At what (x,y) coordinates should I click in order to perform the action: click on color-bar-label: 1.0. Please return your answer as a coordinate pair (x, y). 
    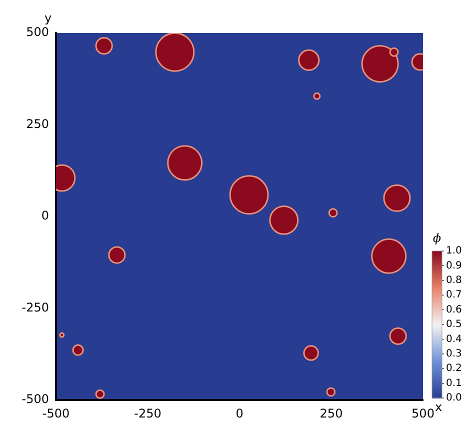
    Looking at the image, I should click on (454, 251).